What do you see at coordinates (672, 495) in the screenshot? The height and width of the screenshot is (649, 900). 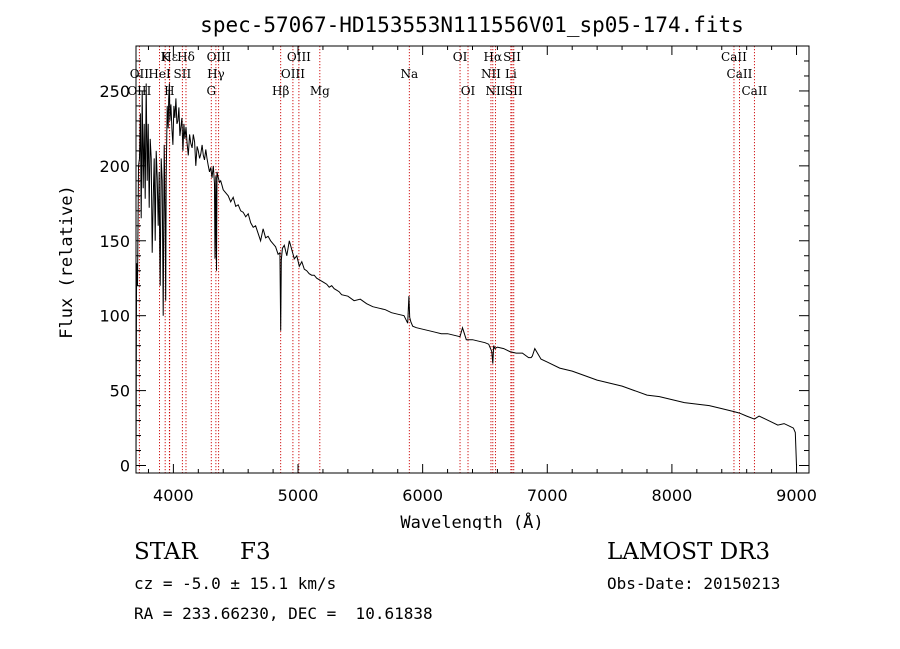 I see `x-tick-label: 8000` at bounding box center [672, 495].